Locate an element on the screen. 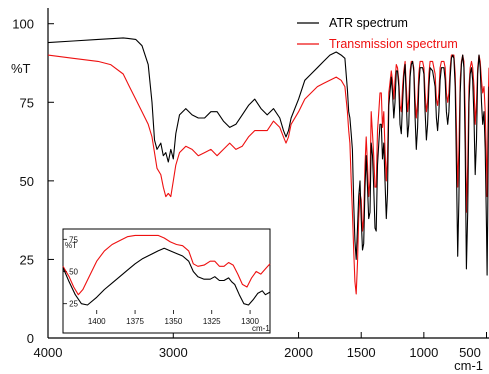 This screenshot has width=489, height=374. inset-series-line-atr is located at coordinates (166, 276).